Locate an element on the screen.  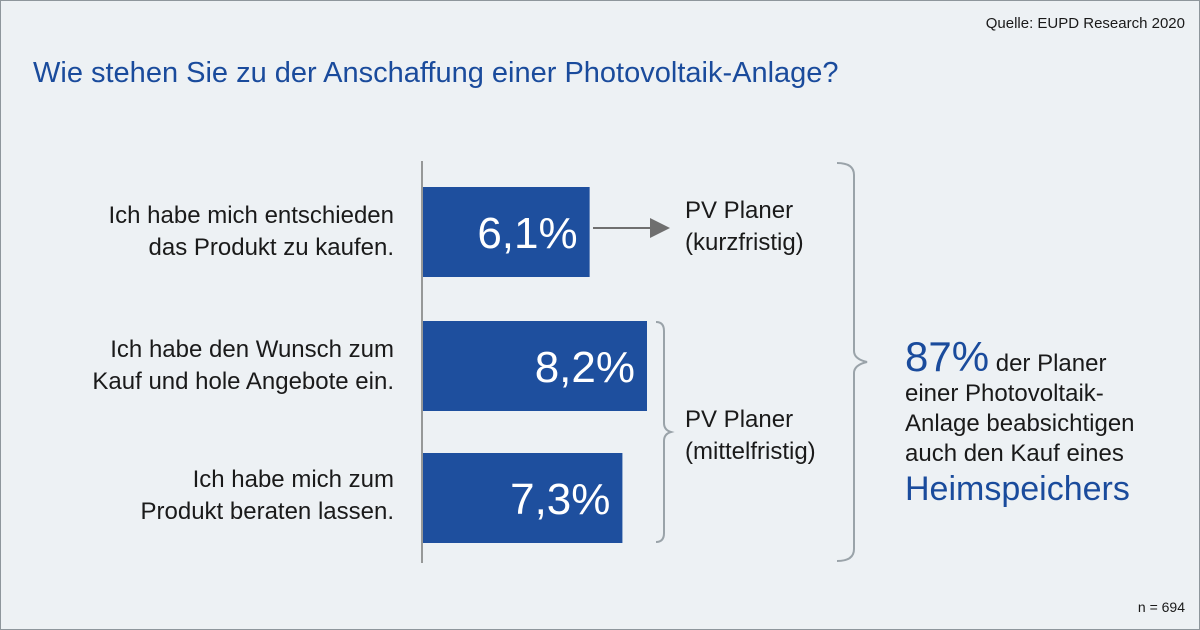
group-label-mid-term-line-2: (mittelfristig) is located at coordinates (750, 451).